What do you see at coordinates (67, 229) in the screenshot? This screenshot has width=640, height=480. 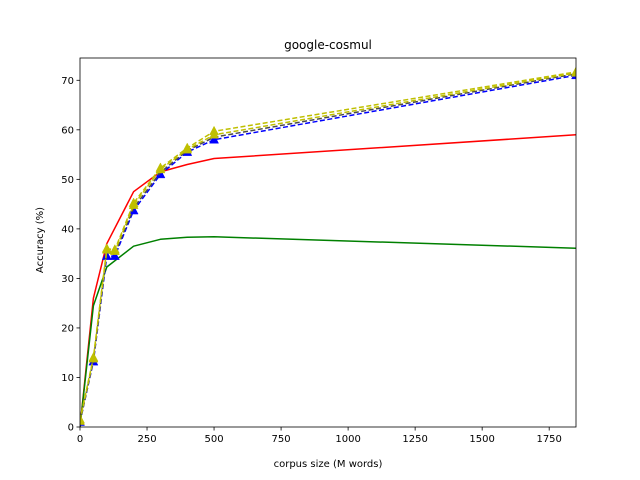 I see `y-tick-label: 40` at bounding box center [67, 229].